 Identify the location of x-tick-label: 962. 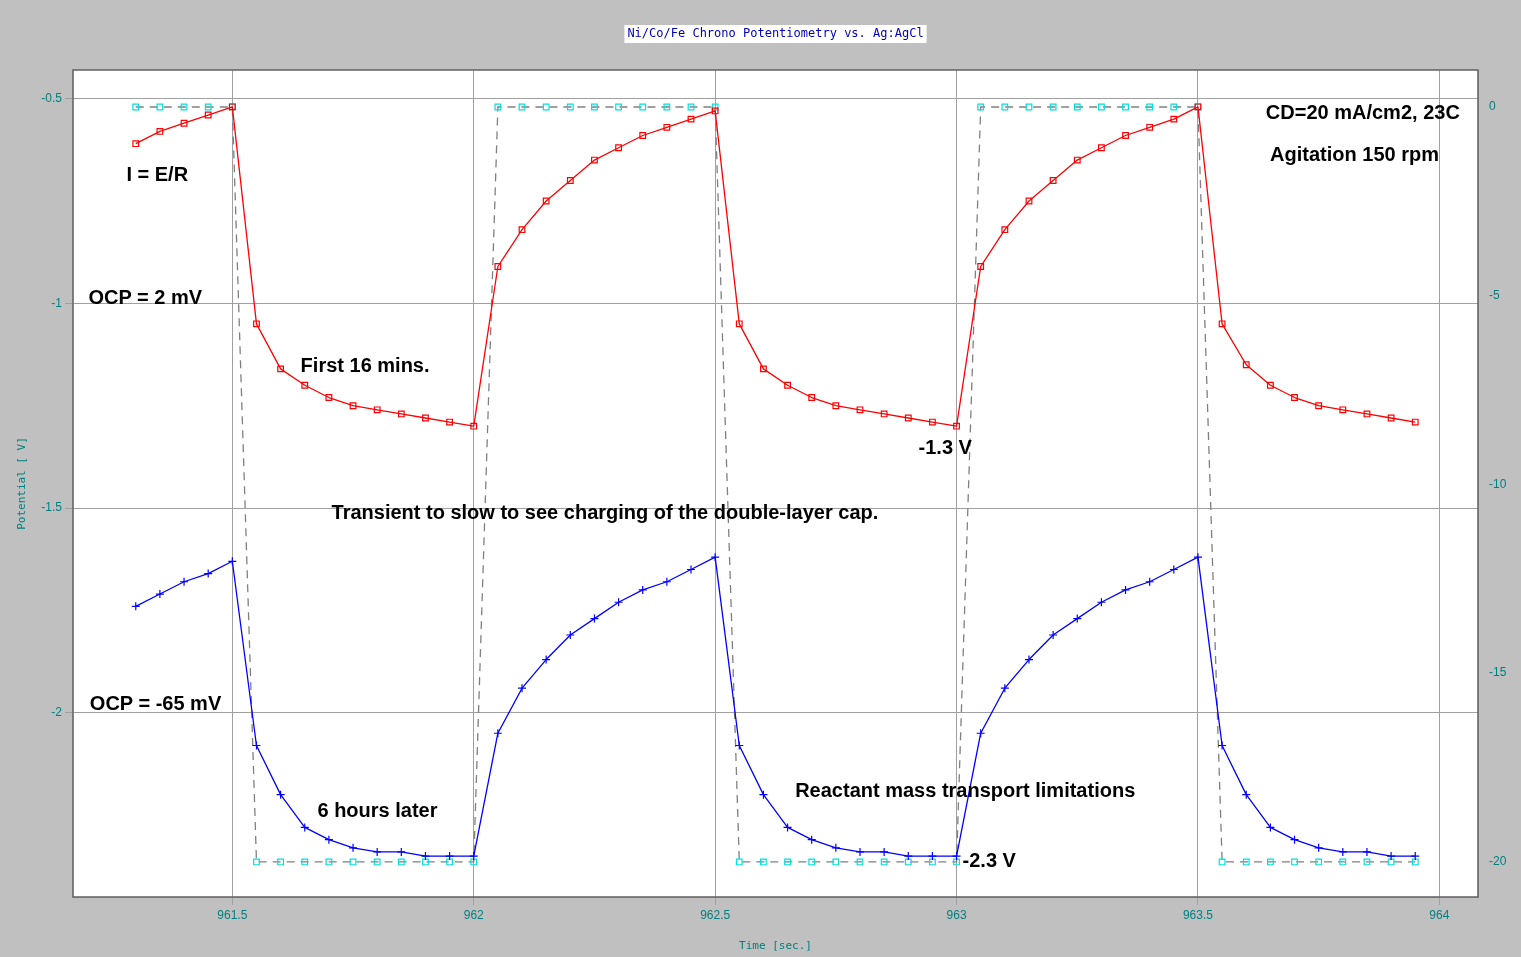
(474, 914).